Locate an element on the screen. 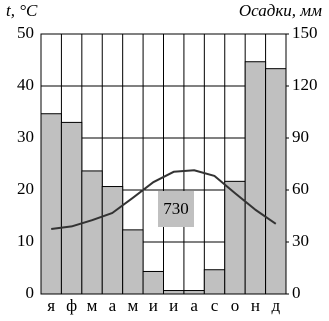  y2-tick-label: 150 is located at coordinates (305, 32).